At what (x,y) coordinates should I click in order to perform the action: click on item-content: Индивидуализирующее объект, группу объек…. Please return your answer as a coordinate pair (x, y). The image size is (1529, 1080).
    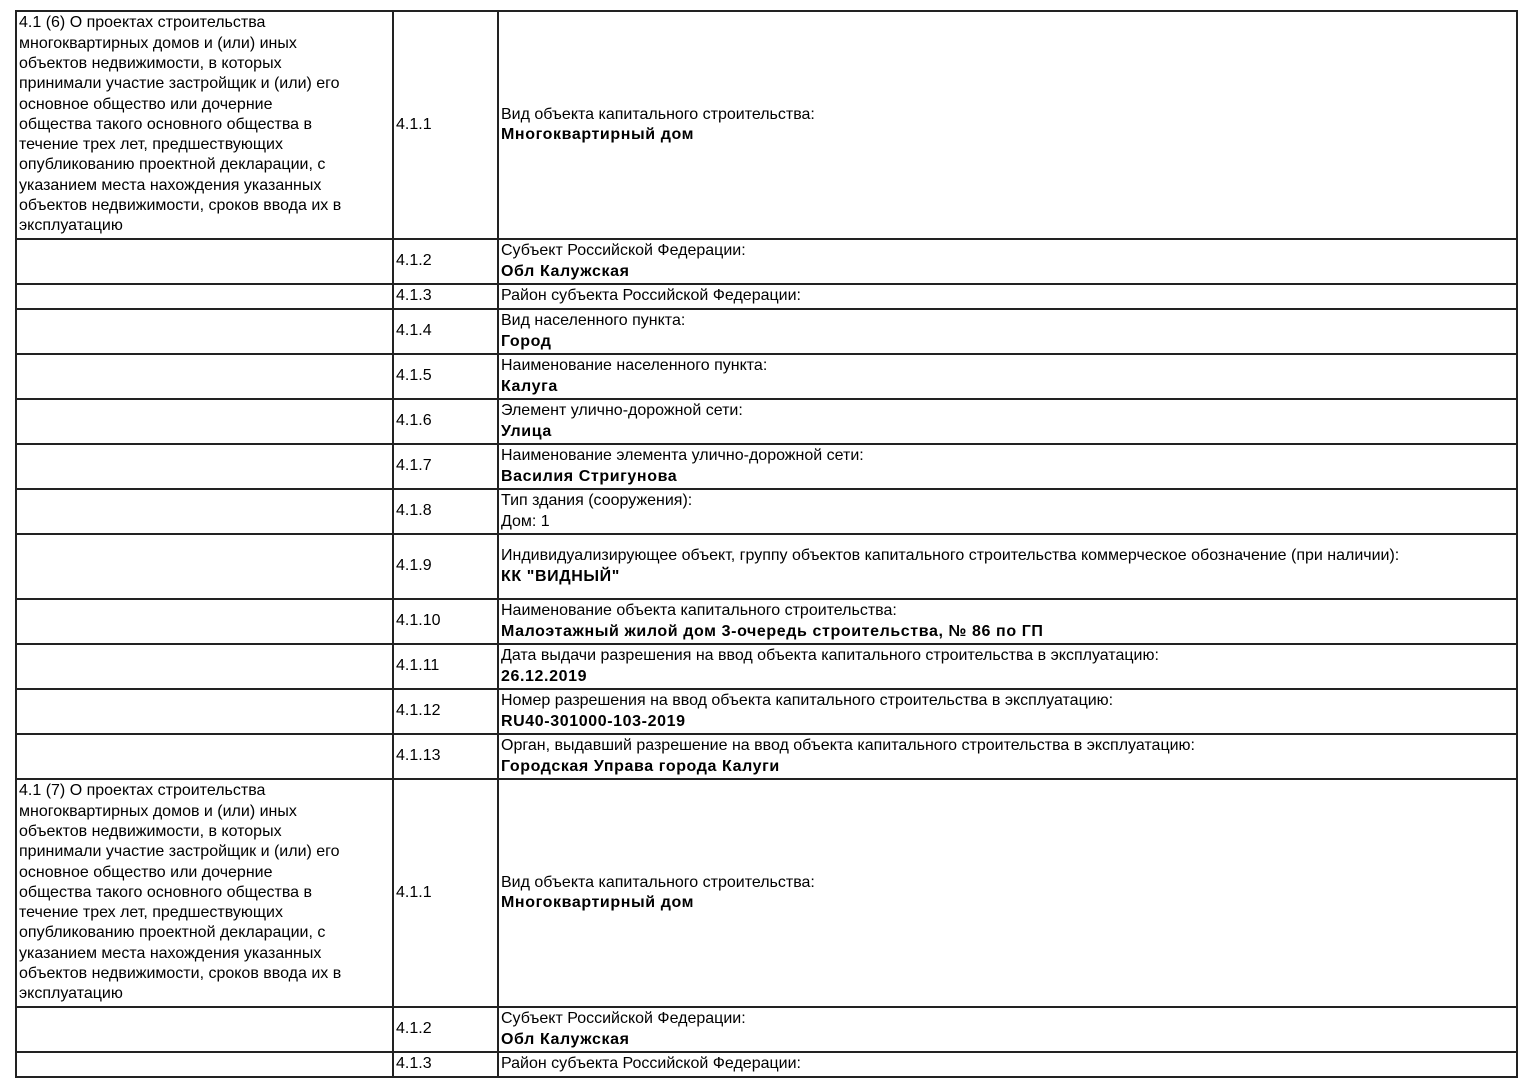
    Looking at the image, I should click on (1007, 566).